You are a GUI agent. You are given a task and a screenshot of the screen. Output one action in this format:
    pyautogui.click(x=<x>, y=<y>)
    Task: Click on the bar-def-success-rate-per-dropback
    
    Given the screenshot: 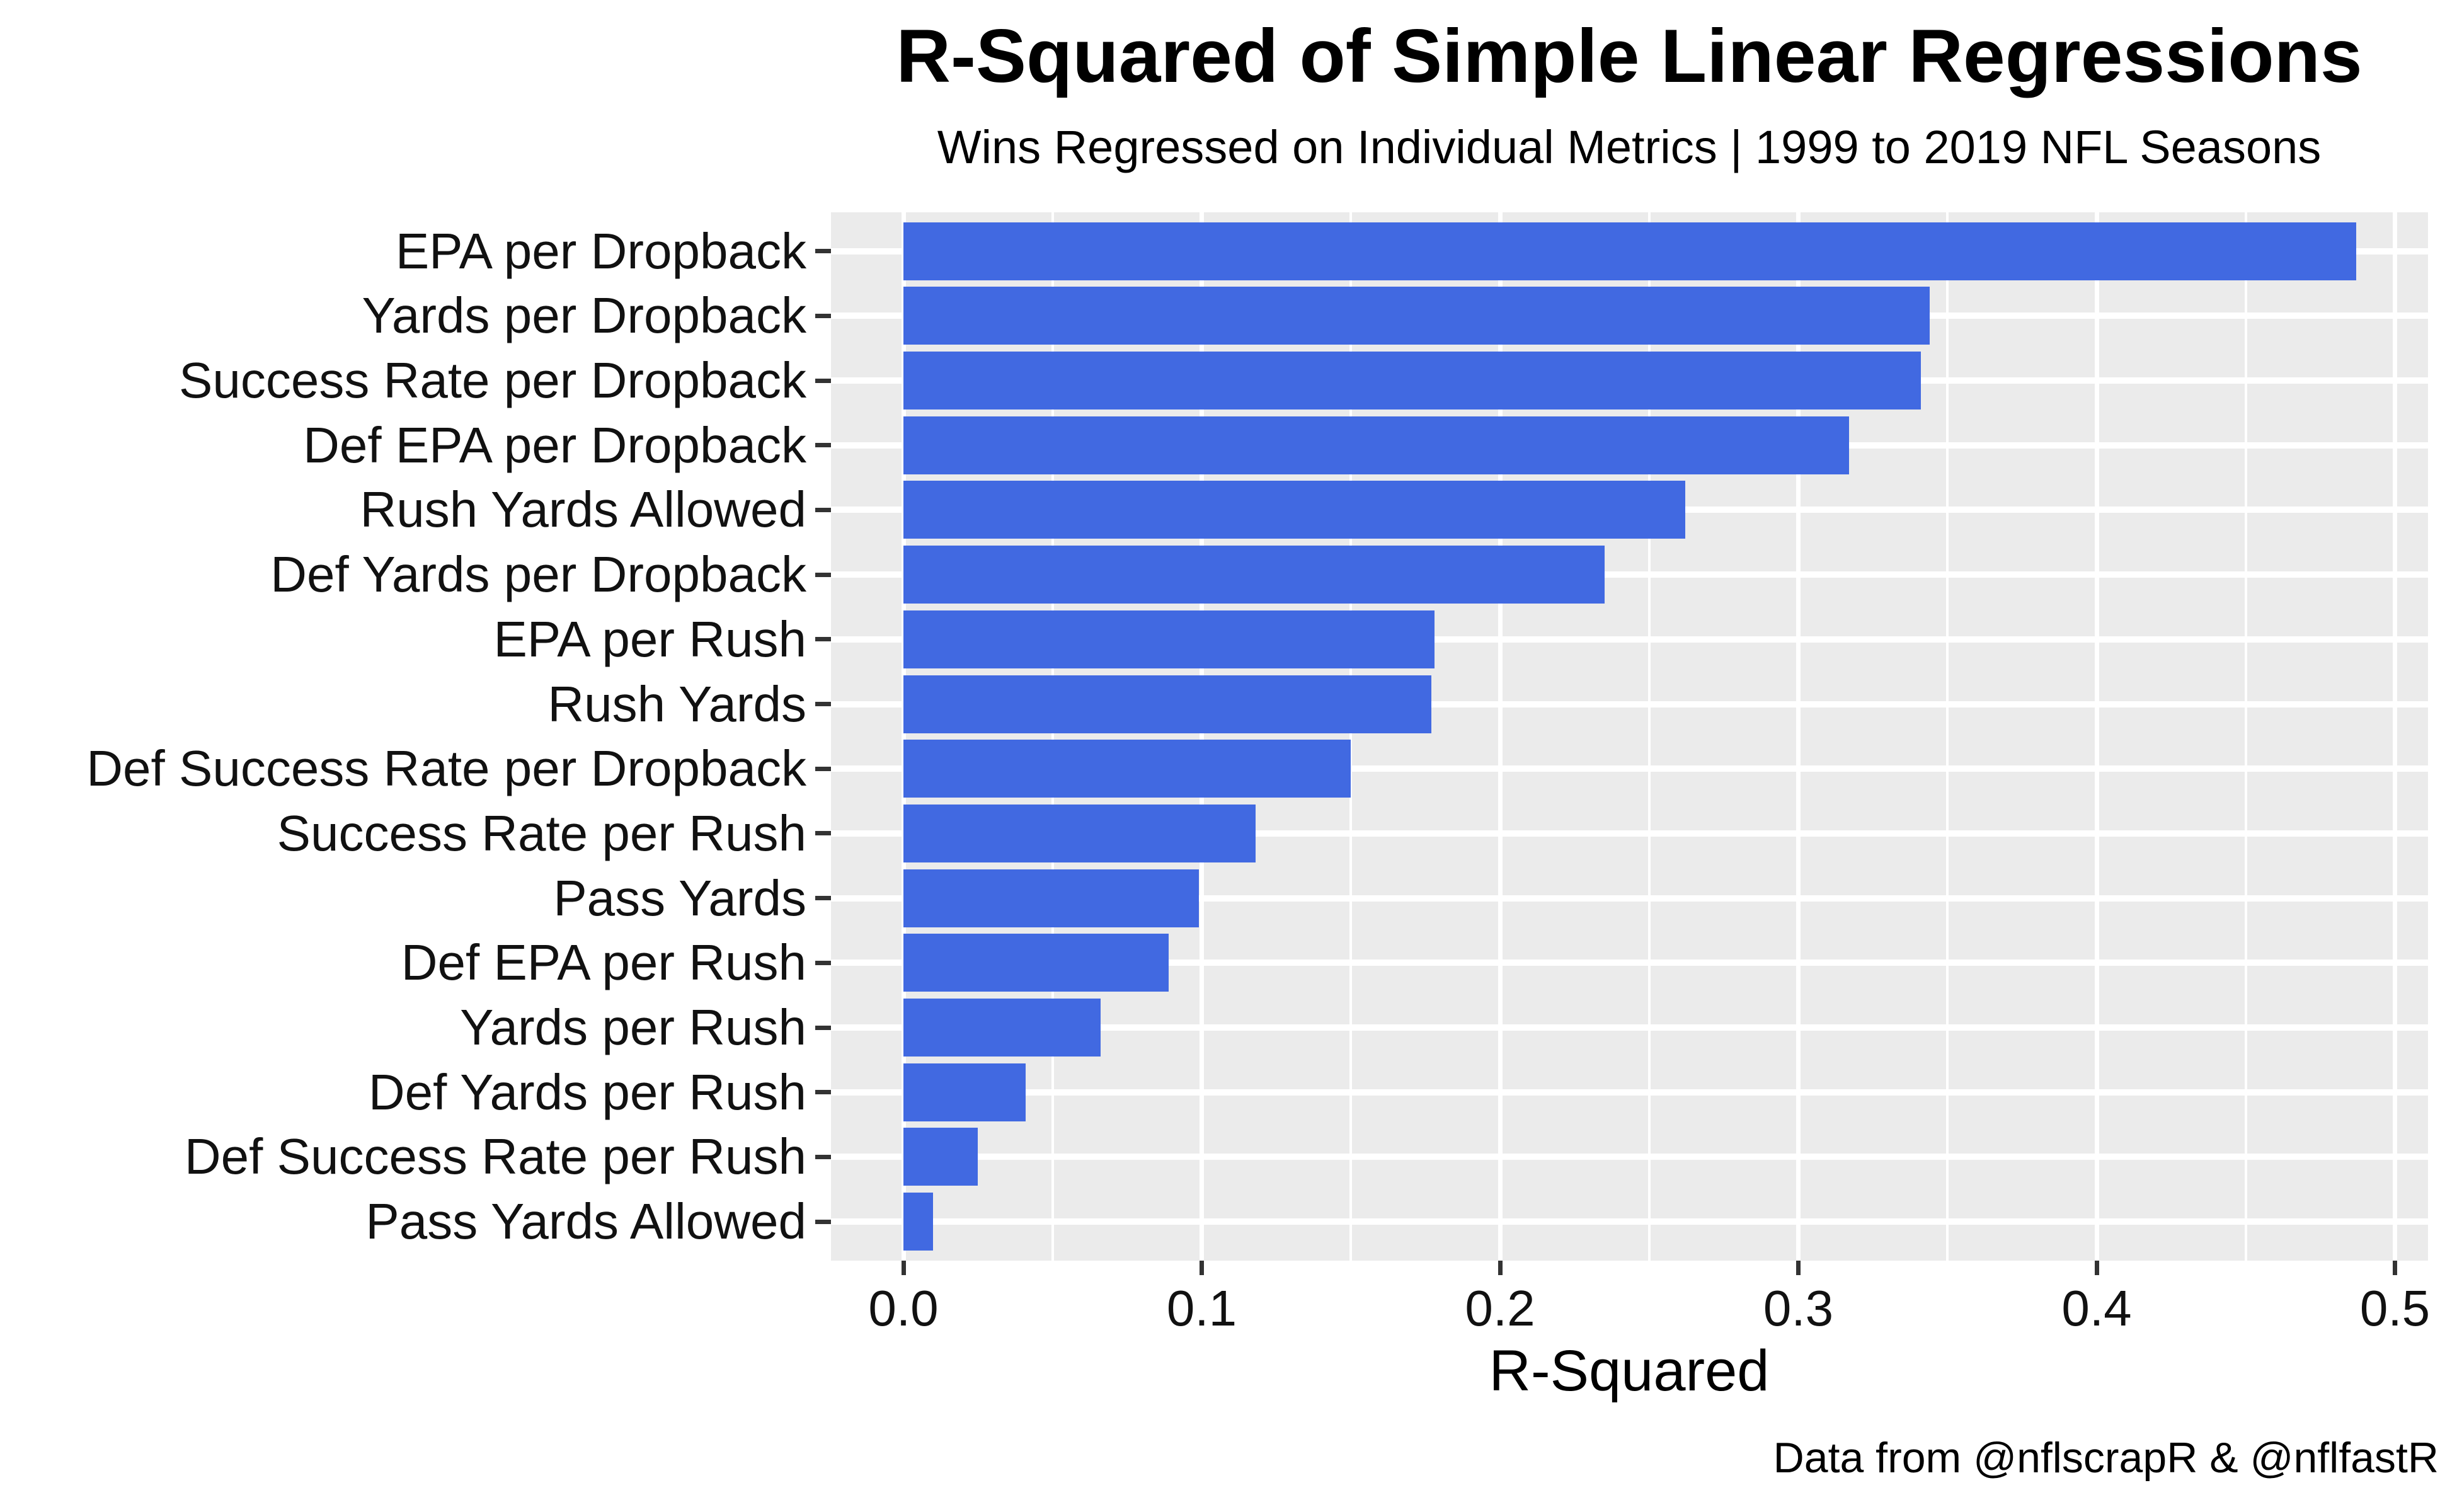 What is the action you would take?
    pyautogui.click(x=1127, y=769)
    